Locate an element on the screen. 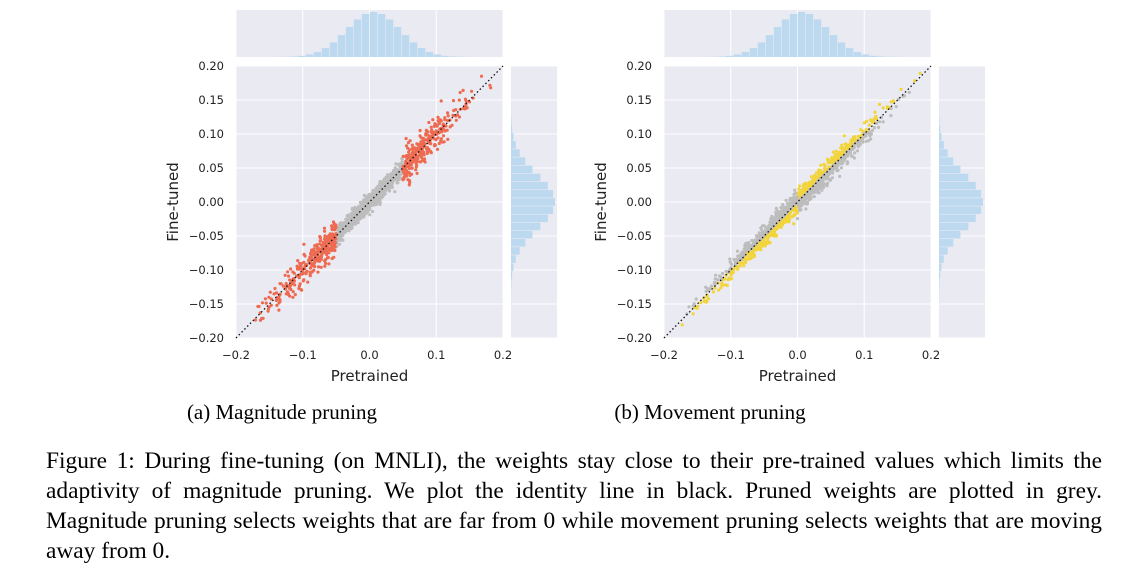 This screenshot has height=574, width=1128. x-tick-label: −0.1 is located at coordinates (731, 355).